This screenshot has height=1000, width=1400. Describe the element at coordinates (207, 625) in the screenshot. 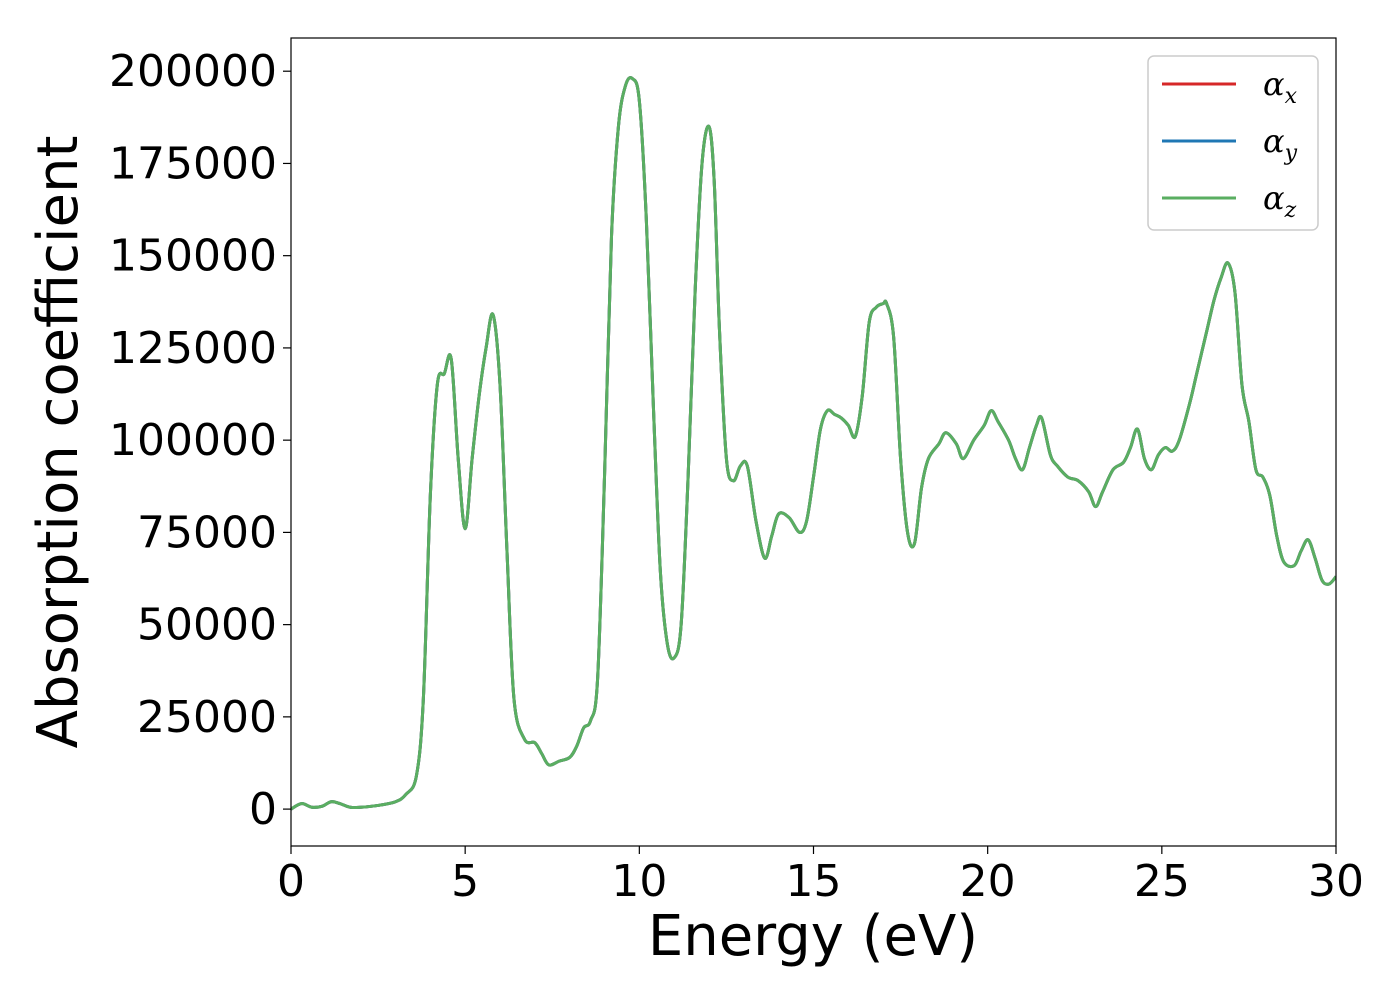

I see `y-tick-label: 50000` at that location.